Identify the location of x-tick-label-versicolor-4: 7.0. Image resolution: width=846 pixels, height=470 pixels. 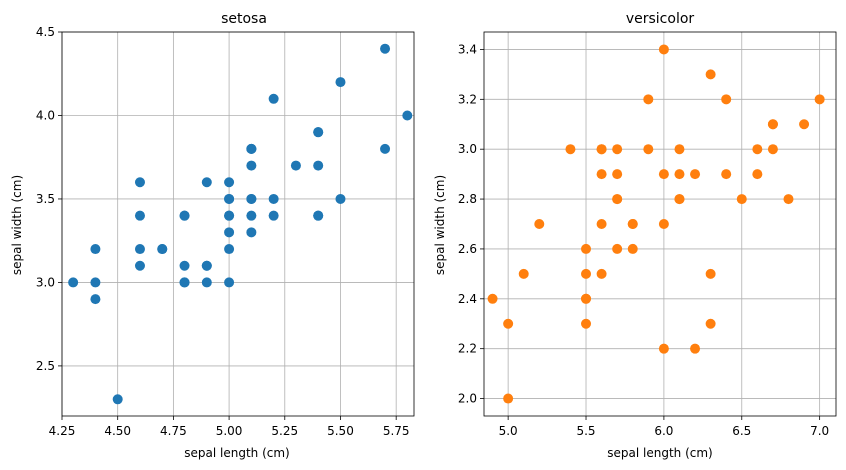
(819, 431).